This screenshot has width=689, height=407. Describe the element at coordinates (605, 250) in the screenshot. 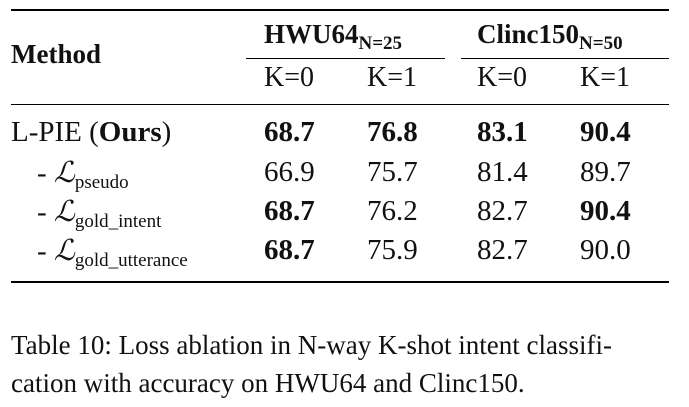

I see `cell-r3-c3: 90.0` at that location.